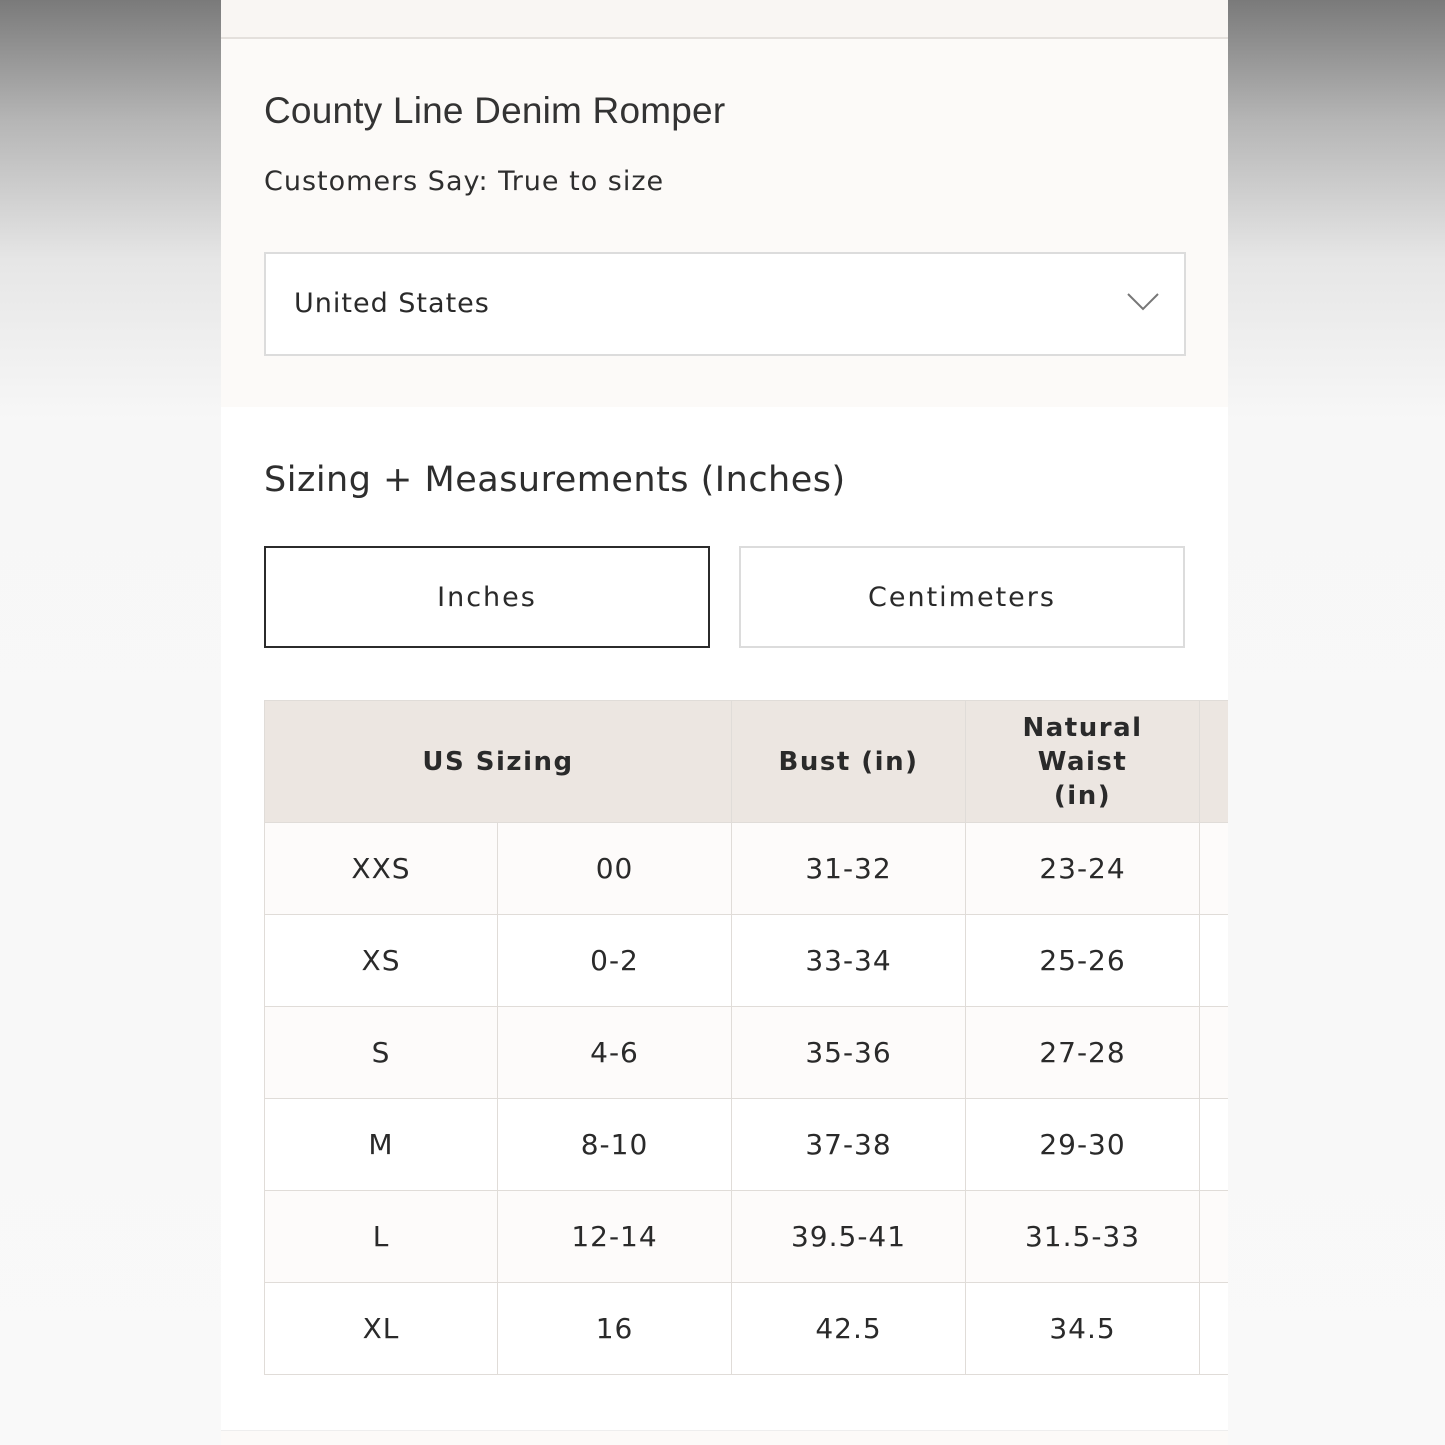  Describe the element at coordinates (1083, 960) in the screenshot. I see `waist-value: 25-26` at that location.